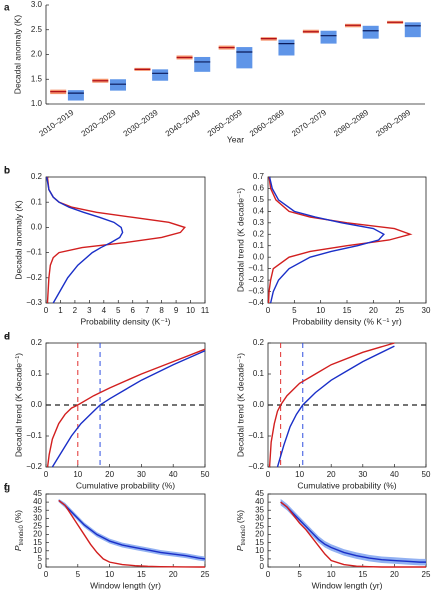 The width and height of the screenshot is (433, 600). I want to click on x-axis-label: Probability density (K⁻¹), so click(126, 321).